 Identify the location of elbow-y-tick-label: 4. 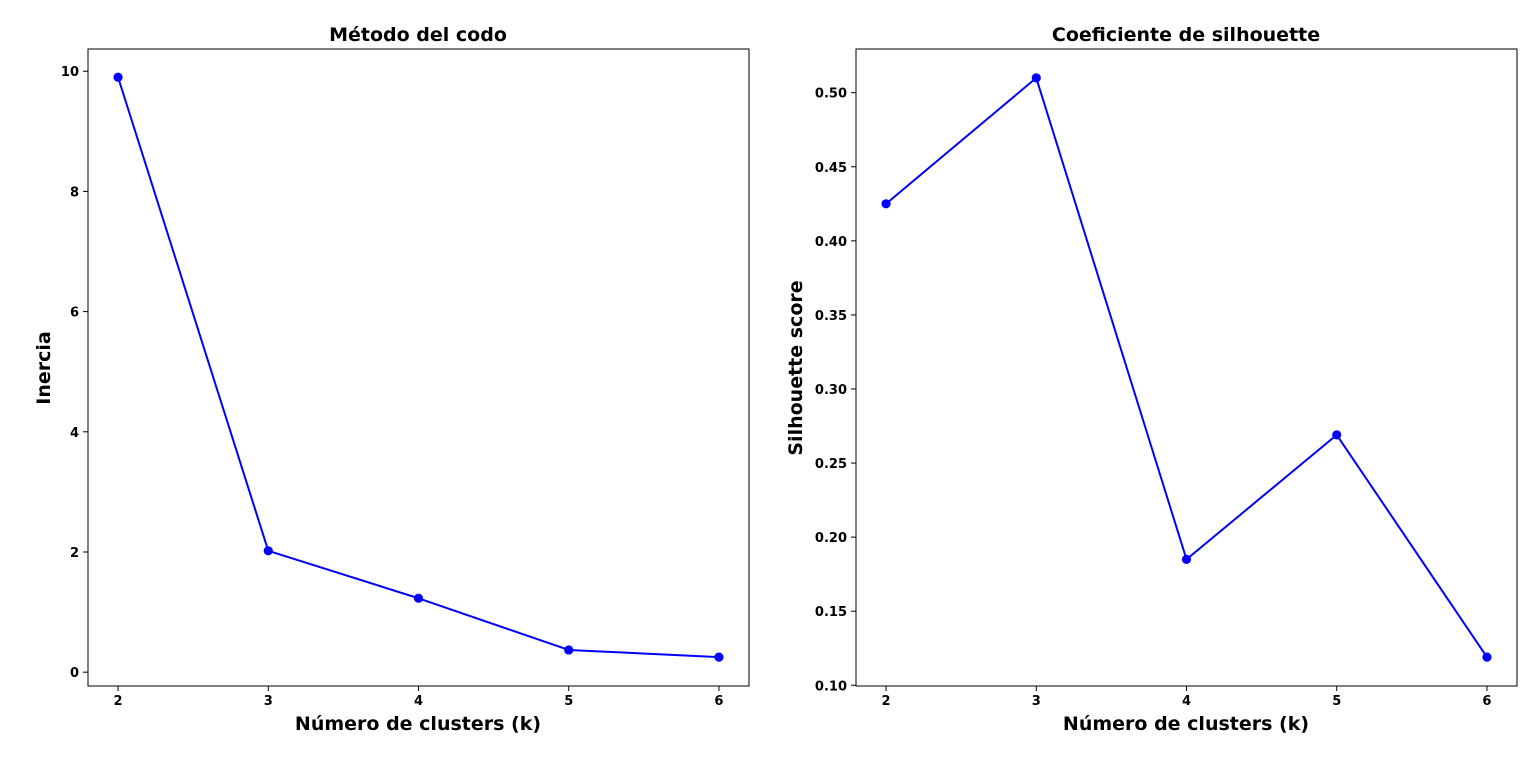
(74, 433).